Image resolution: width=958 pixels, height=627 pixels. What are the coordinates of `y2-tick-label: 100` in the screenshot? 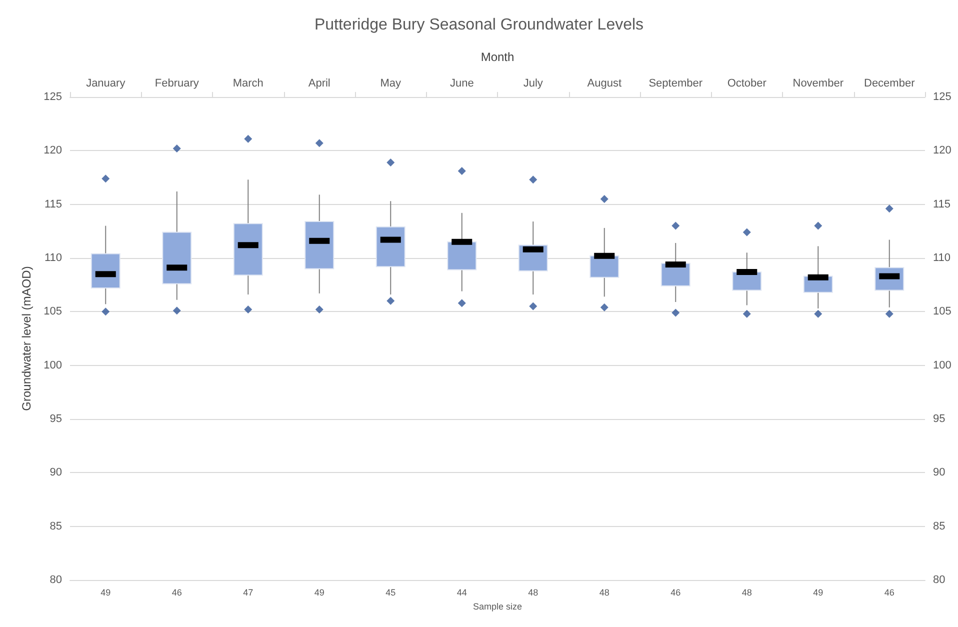 It's located at (942, 365).